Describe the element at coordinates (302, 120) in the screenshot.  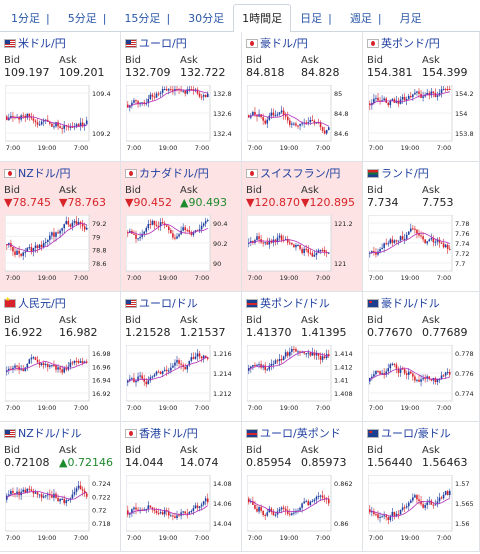
I see `mini-candle-chart: 85 84.8 84.6 7:00 19:00 7:00` at that location.